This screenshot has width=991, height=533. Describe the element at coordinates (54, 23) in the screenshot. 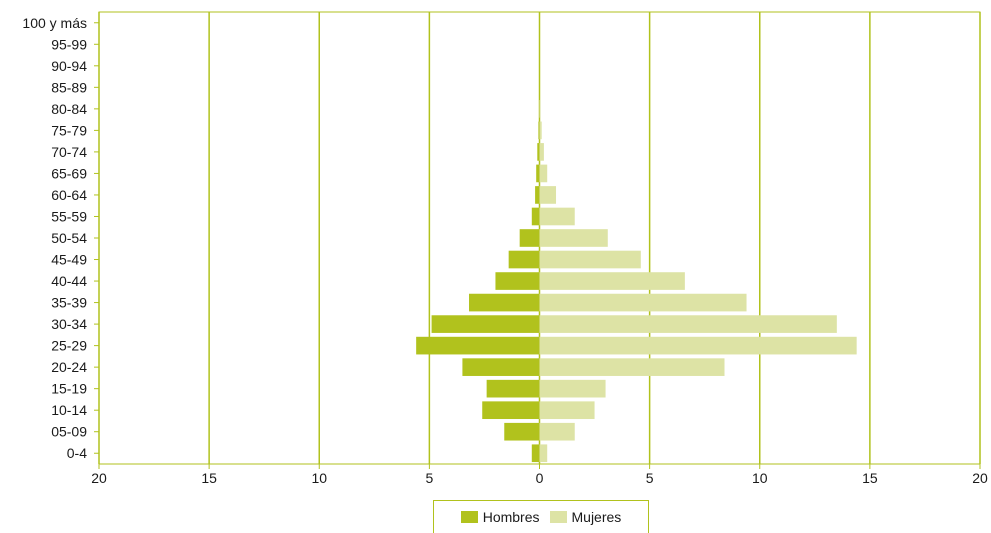

I see `y-category-label: 100 y más` at that location.